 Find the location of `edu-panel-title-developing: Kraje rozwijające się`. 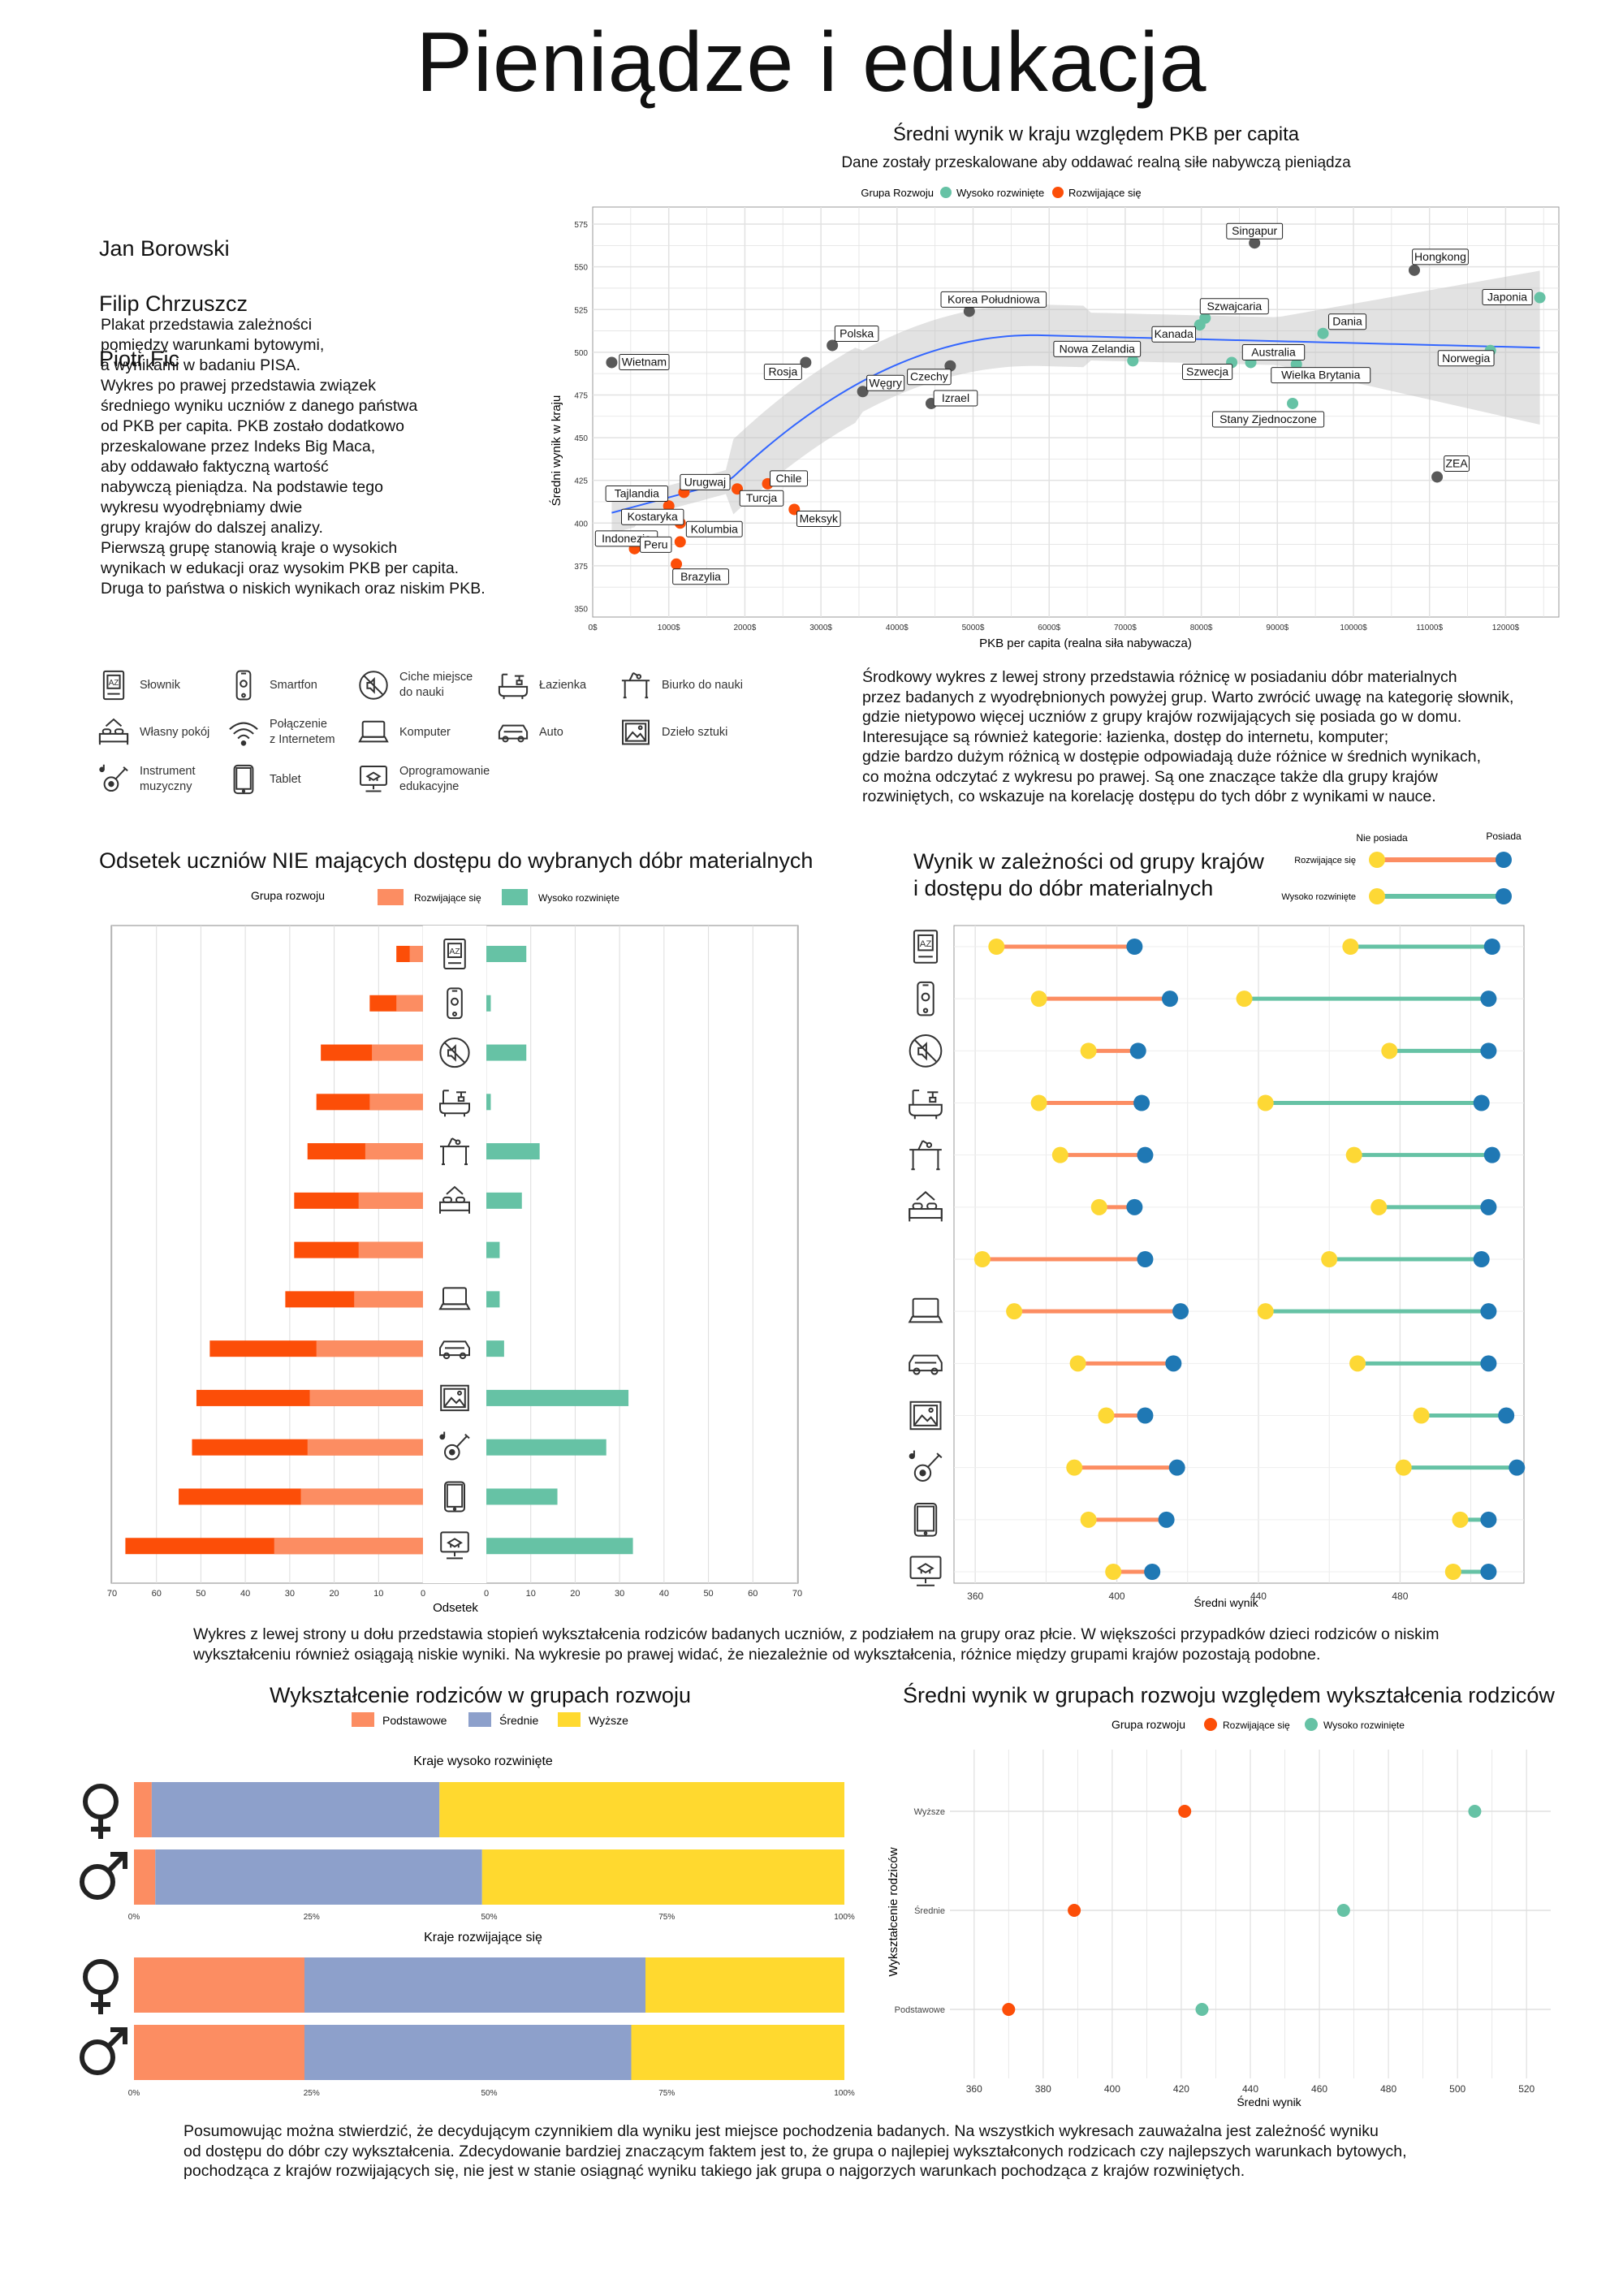

edu-panel-title-developing: Kraje rozwijające się is located at coordinates (483, 1937).